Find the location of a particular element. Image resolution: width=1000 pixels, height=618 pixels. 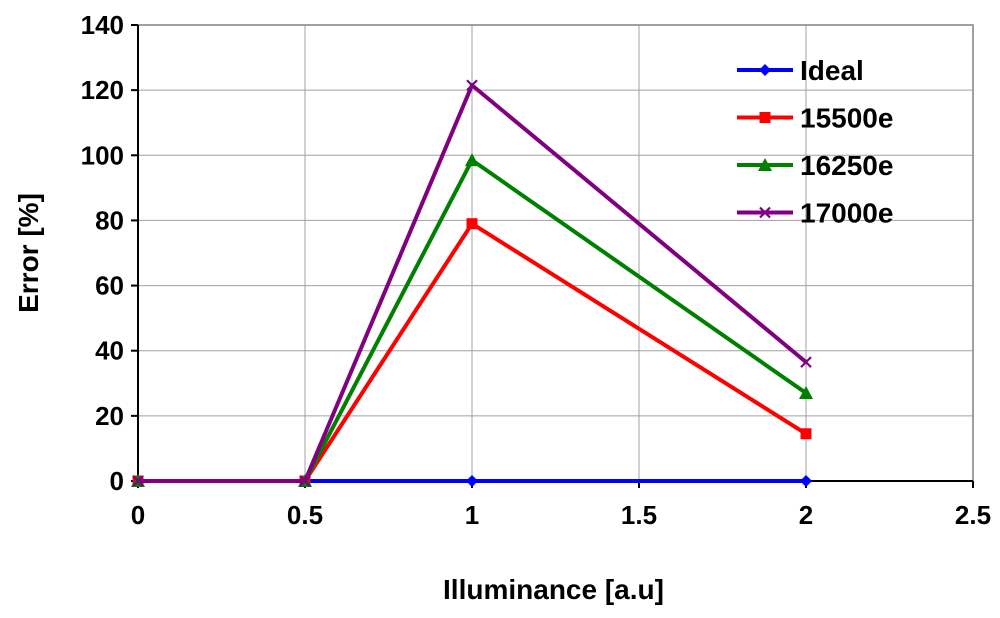

legend-label: Ideal is located at coordinates (832, 70).